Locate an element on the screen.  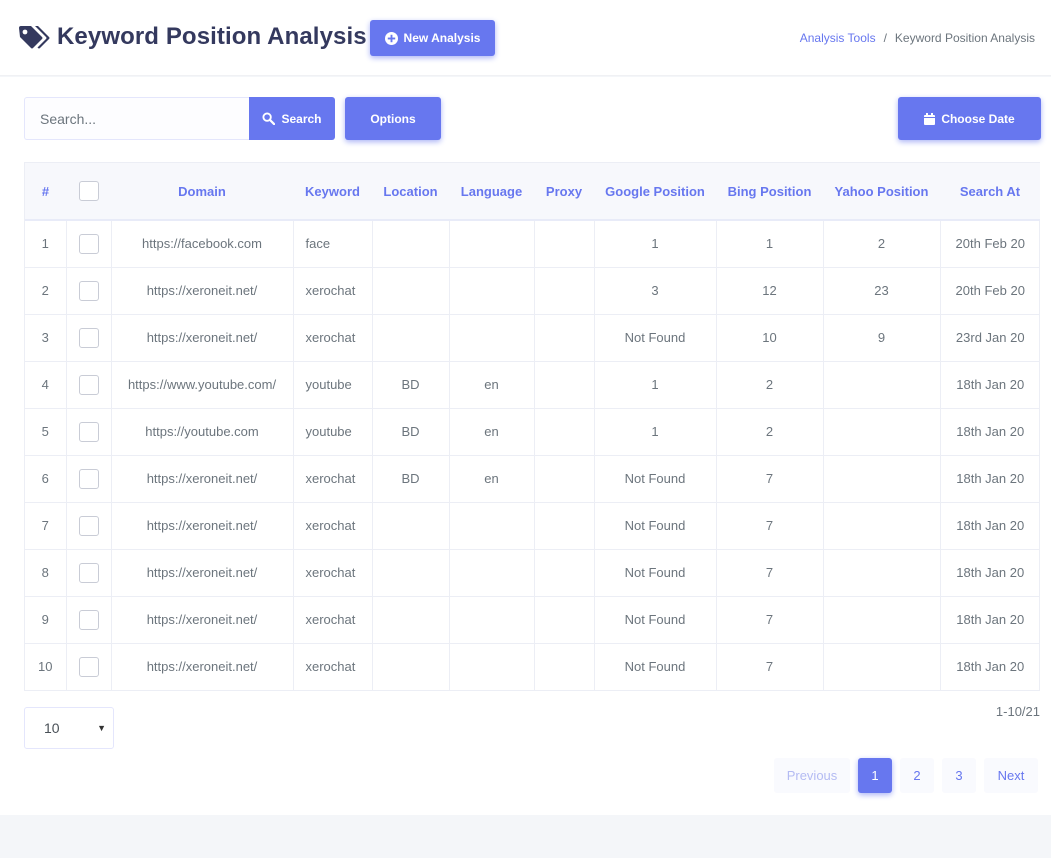
next-page-button: Next is located at coordinates (1011, 775).